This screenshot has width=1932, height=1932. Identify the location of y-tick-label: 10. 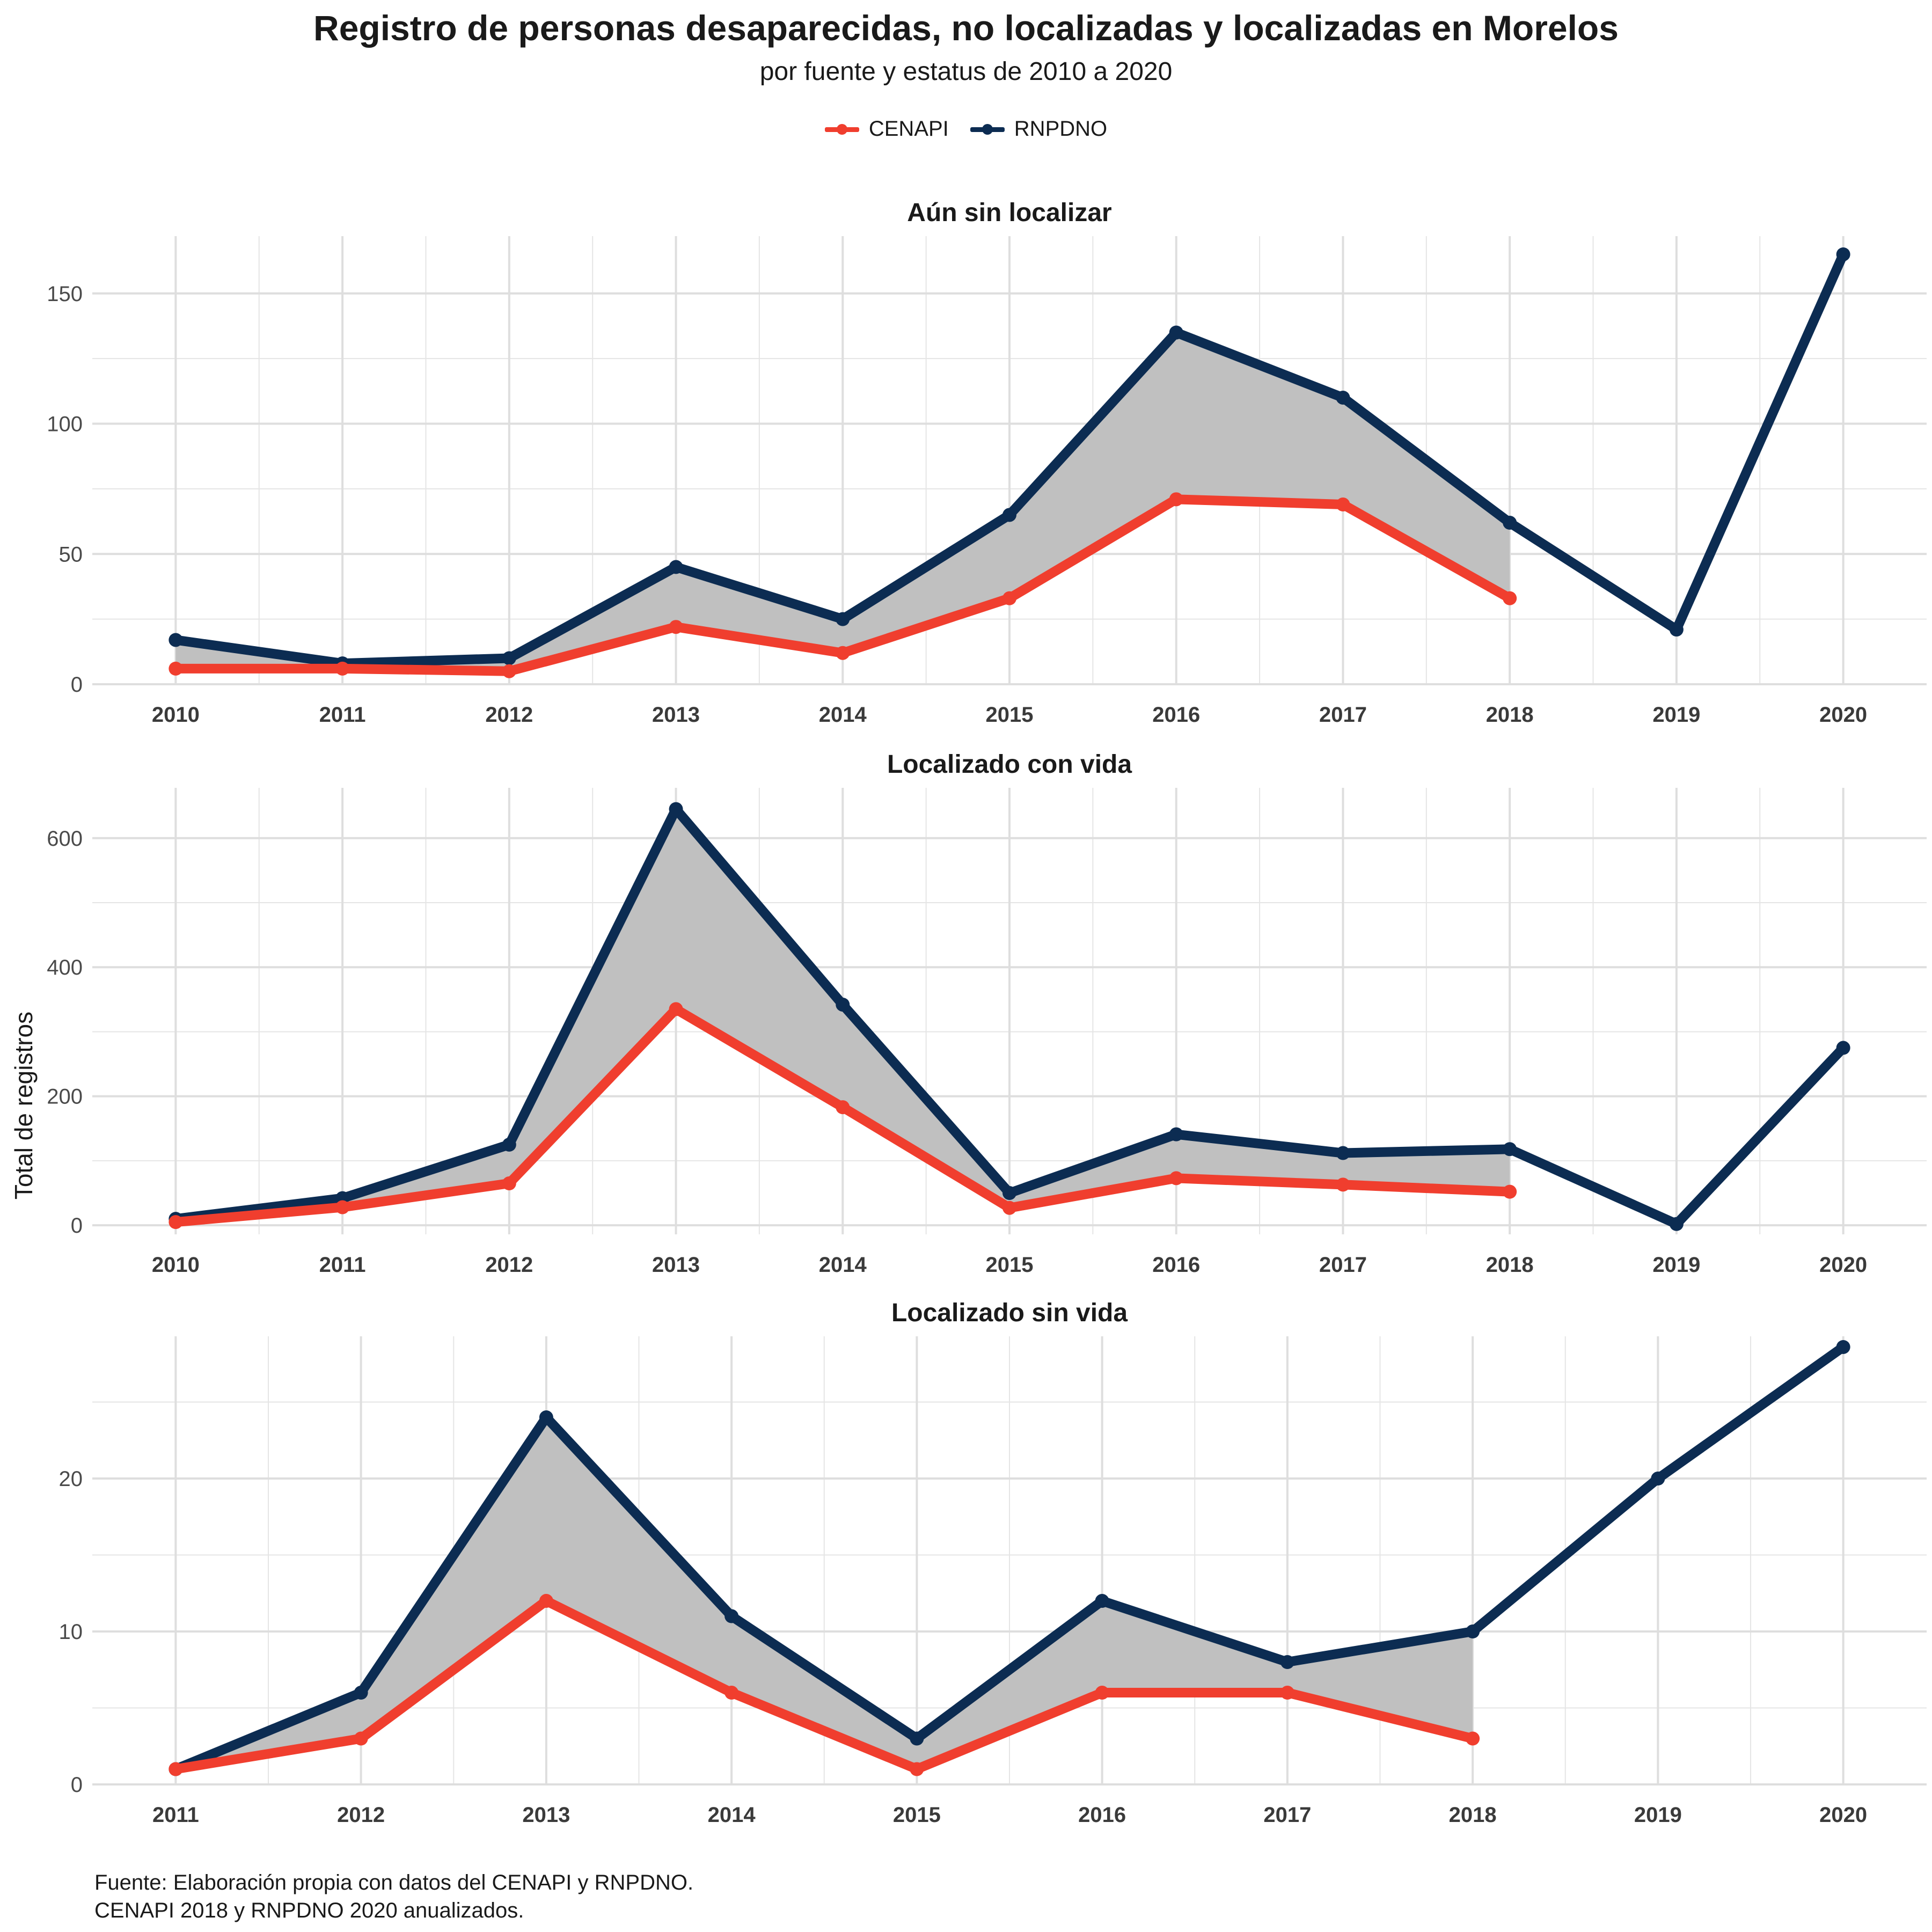
(71, 1632).